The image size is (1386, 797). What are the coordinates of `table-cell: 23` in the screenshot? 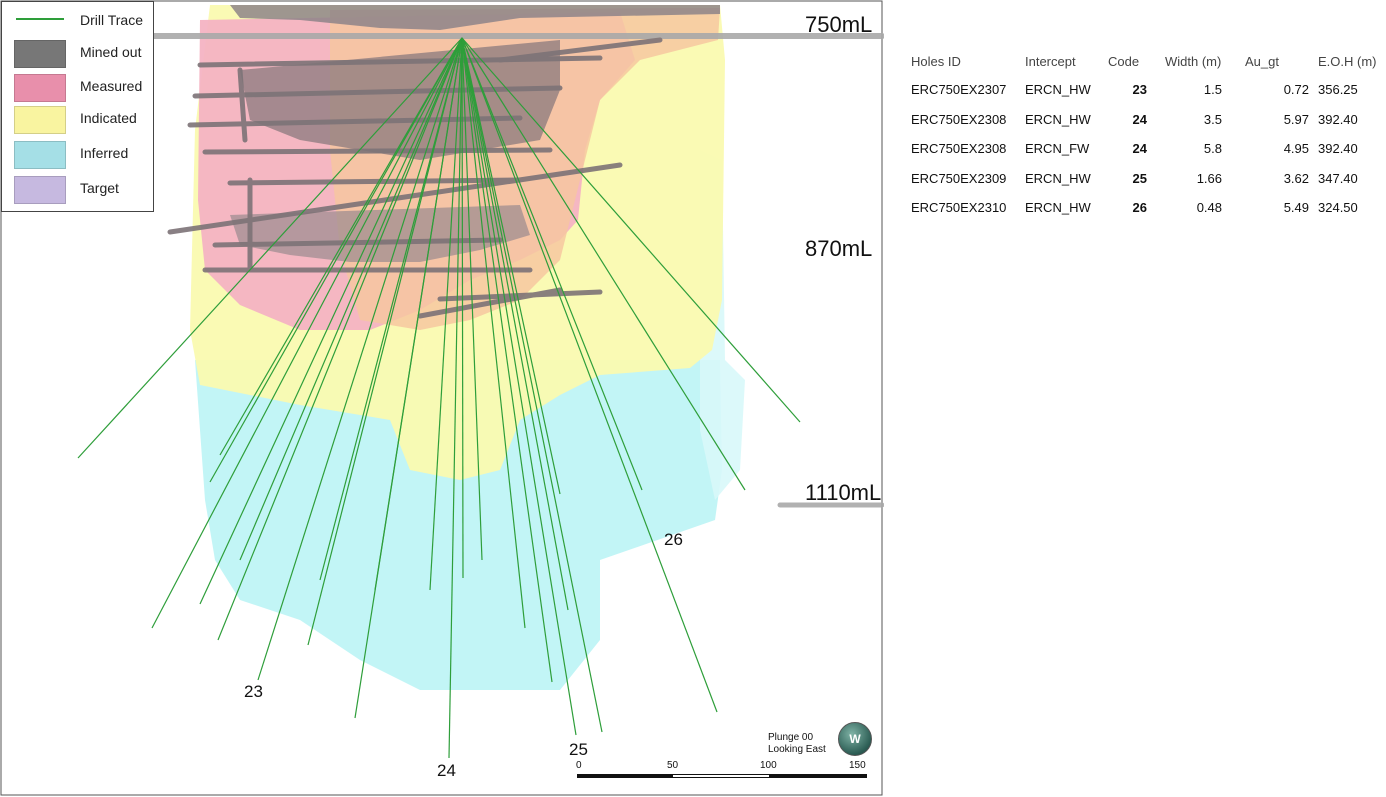 It's located at (1139, 89).